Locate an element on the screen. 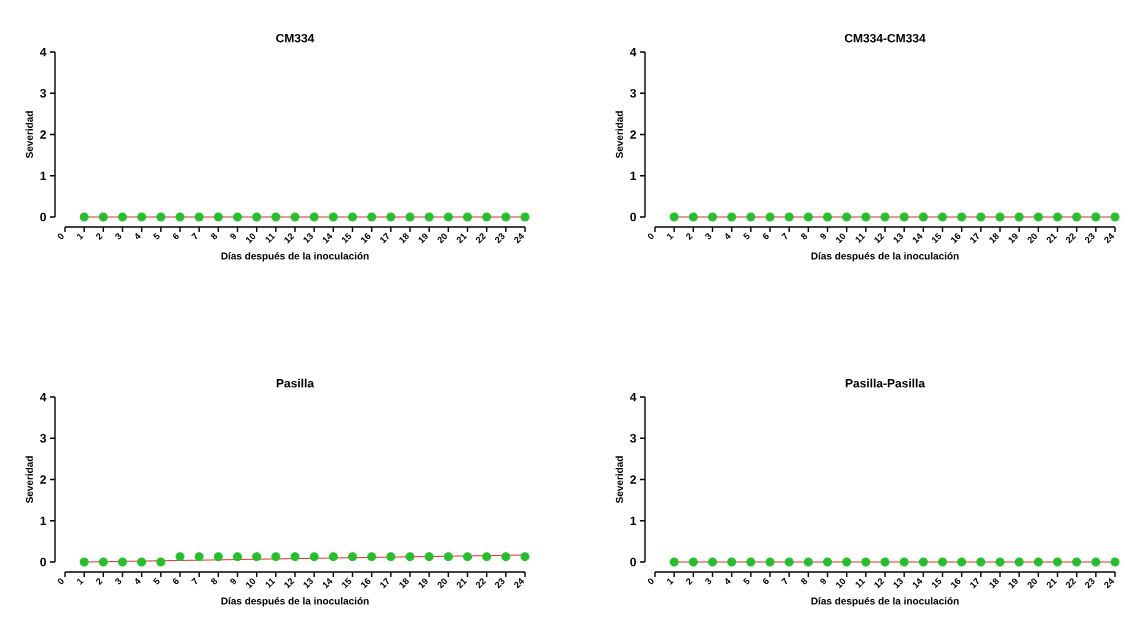 This screenshot has height=632, width=1139. x-tick-label: 2 is located at coordinates (689, 582).